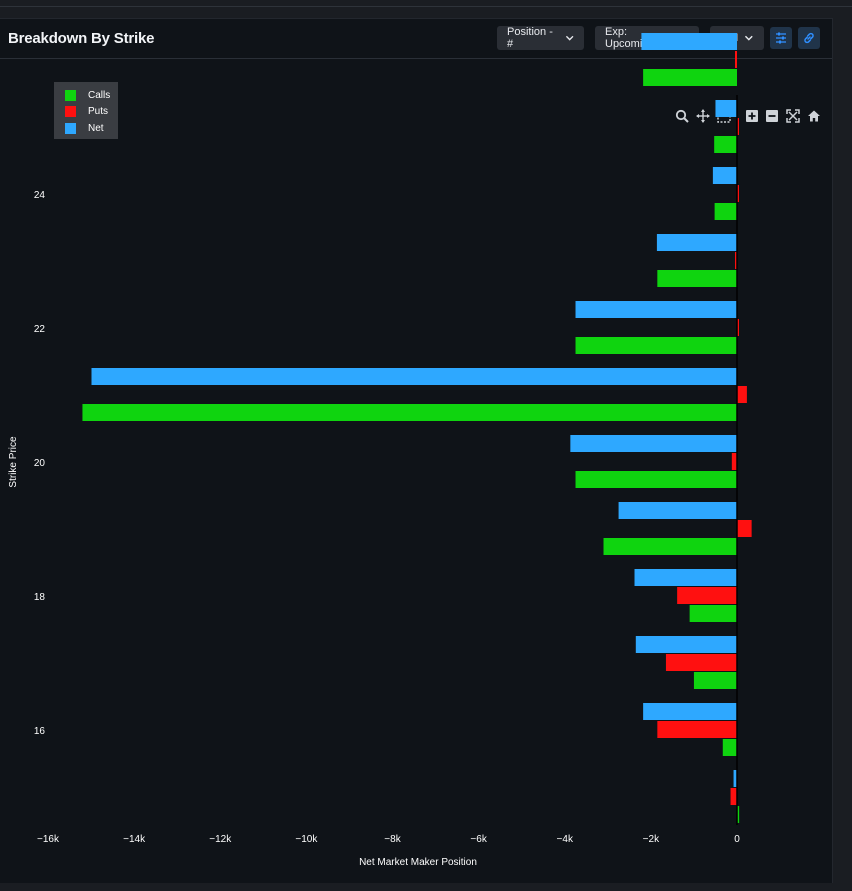 The image size is (852, 891). I want to click on legend-swatch-net, so click(70, 128).